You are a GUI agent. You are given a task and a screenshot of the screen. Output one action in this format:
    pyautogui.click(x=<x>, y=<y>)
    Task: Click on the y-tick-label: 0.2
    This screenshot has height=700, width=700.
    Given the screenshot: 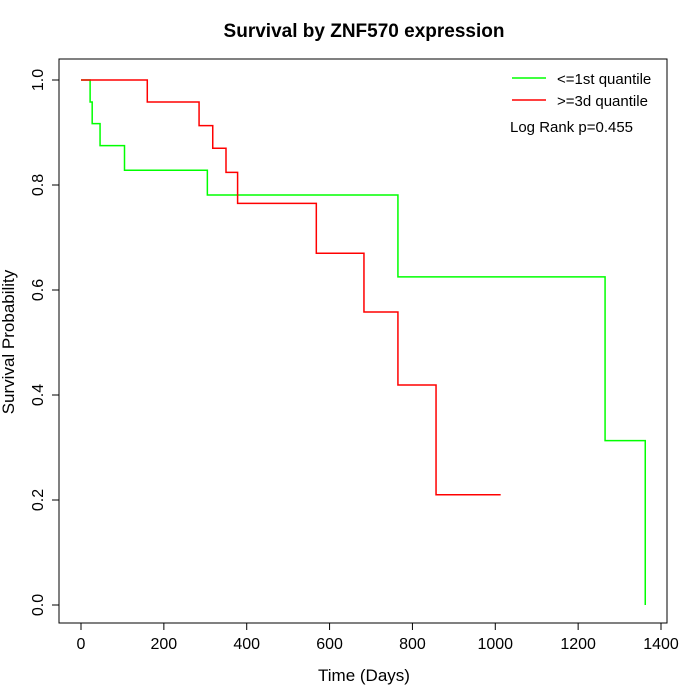 What is the action you would take?
    pyautogui.click(x=38, y=500)
    